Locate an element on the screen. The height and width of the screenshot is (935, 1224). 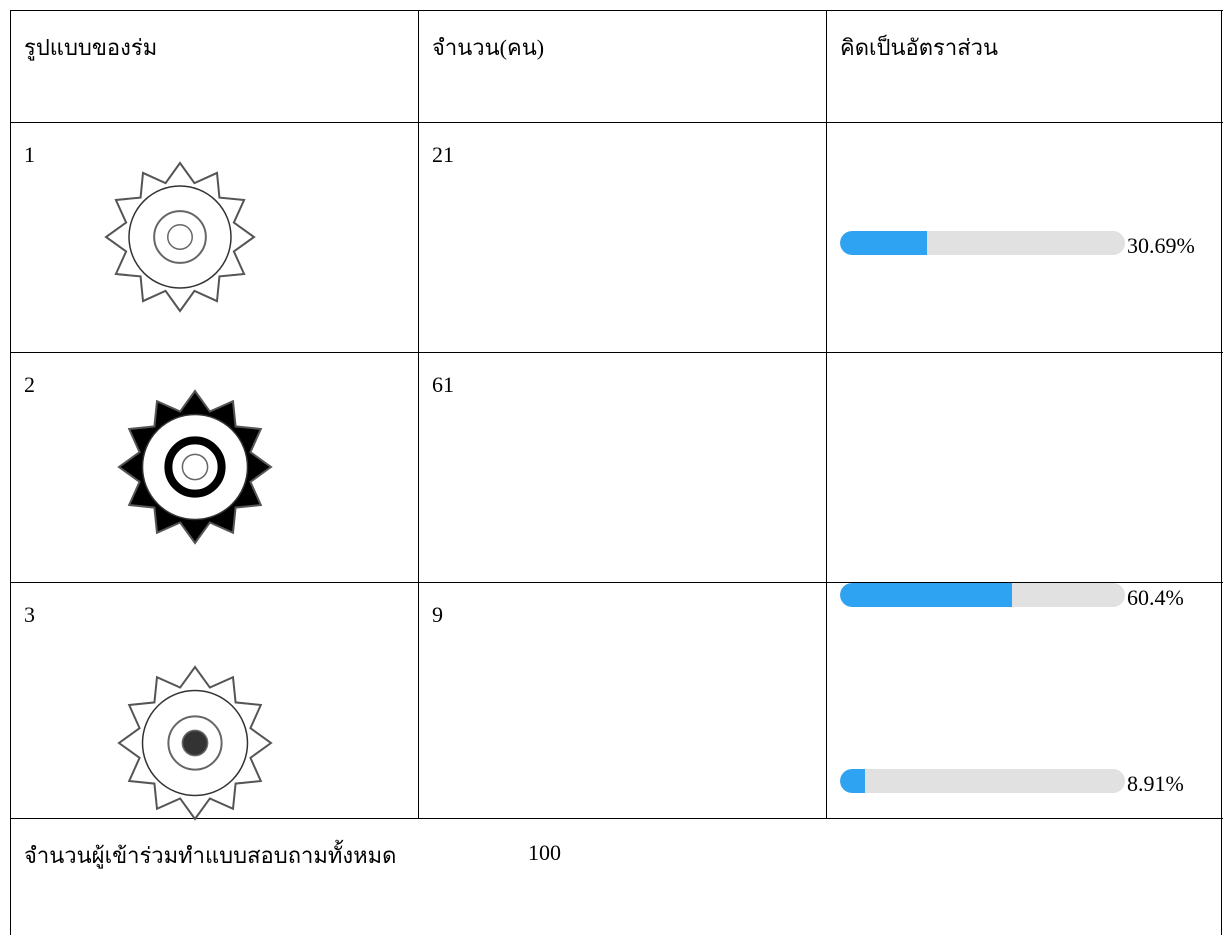
count: 9 is located at coordinates (437, 614).